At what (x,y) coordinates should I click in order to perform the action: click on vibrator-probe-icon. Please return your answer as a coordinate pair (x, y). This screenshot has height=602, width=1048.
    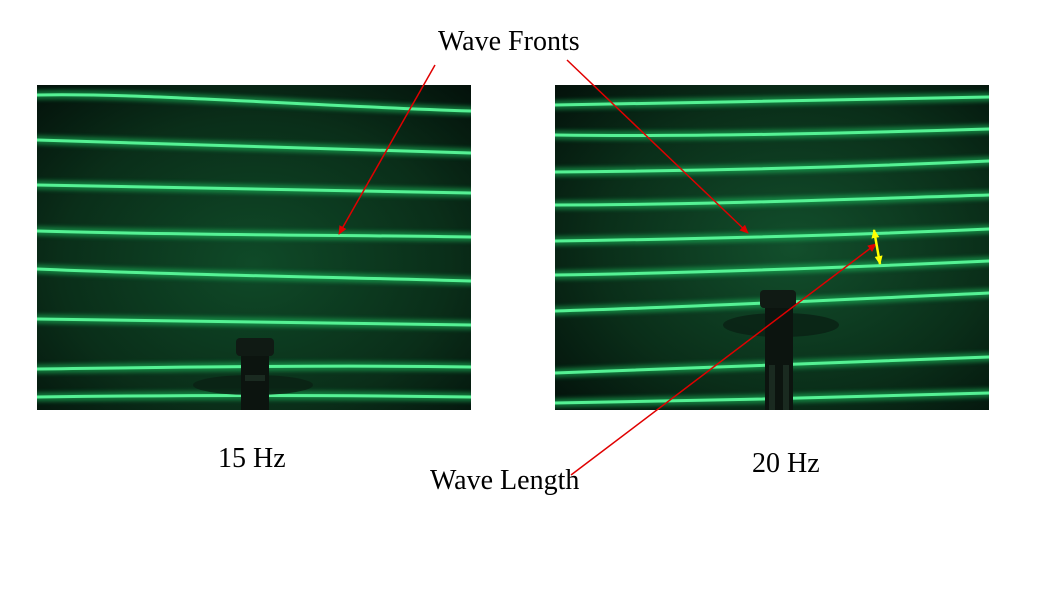
    Looking at the image, I should click on (253, 374).